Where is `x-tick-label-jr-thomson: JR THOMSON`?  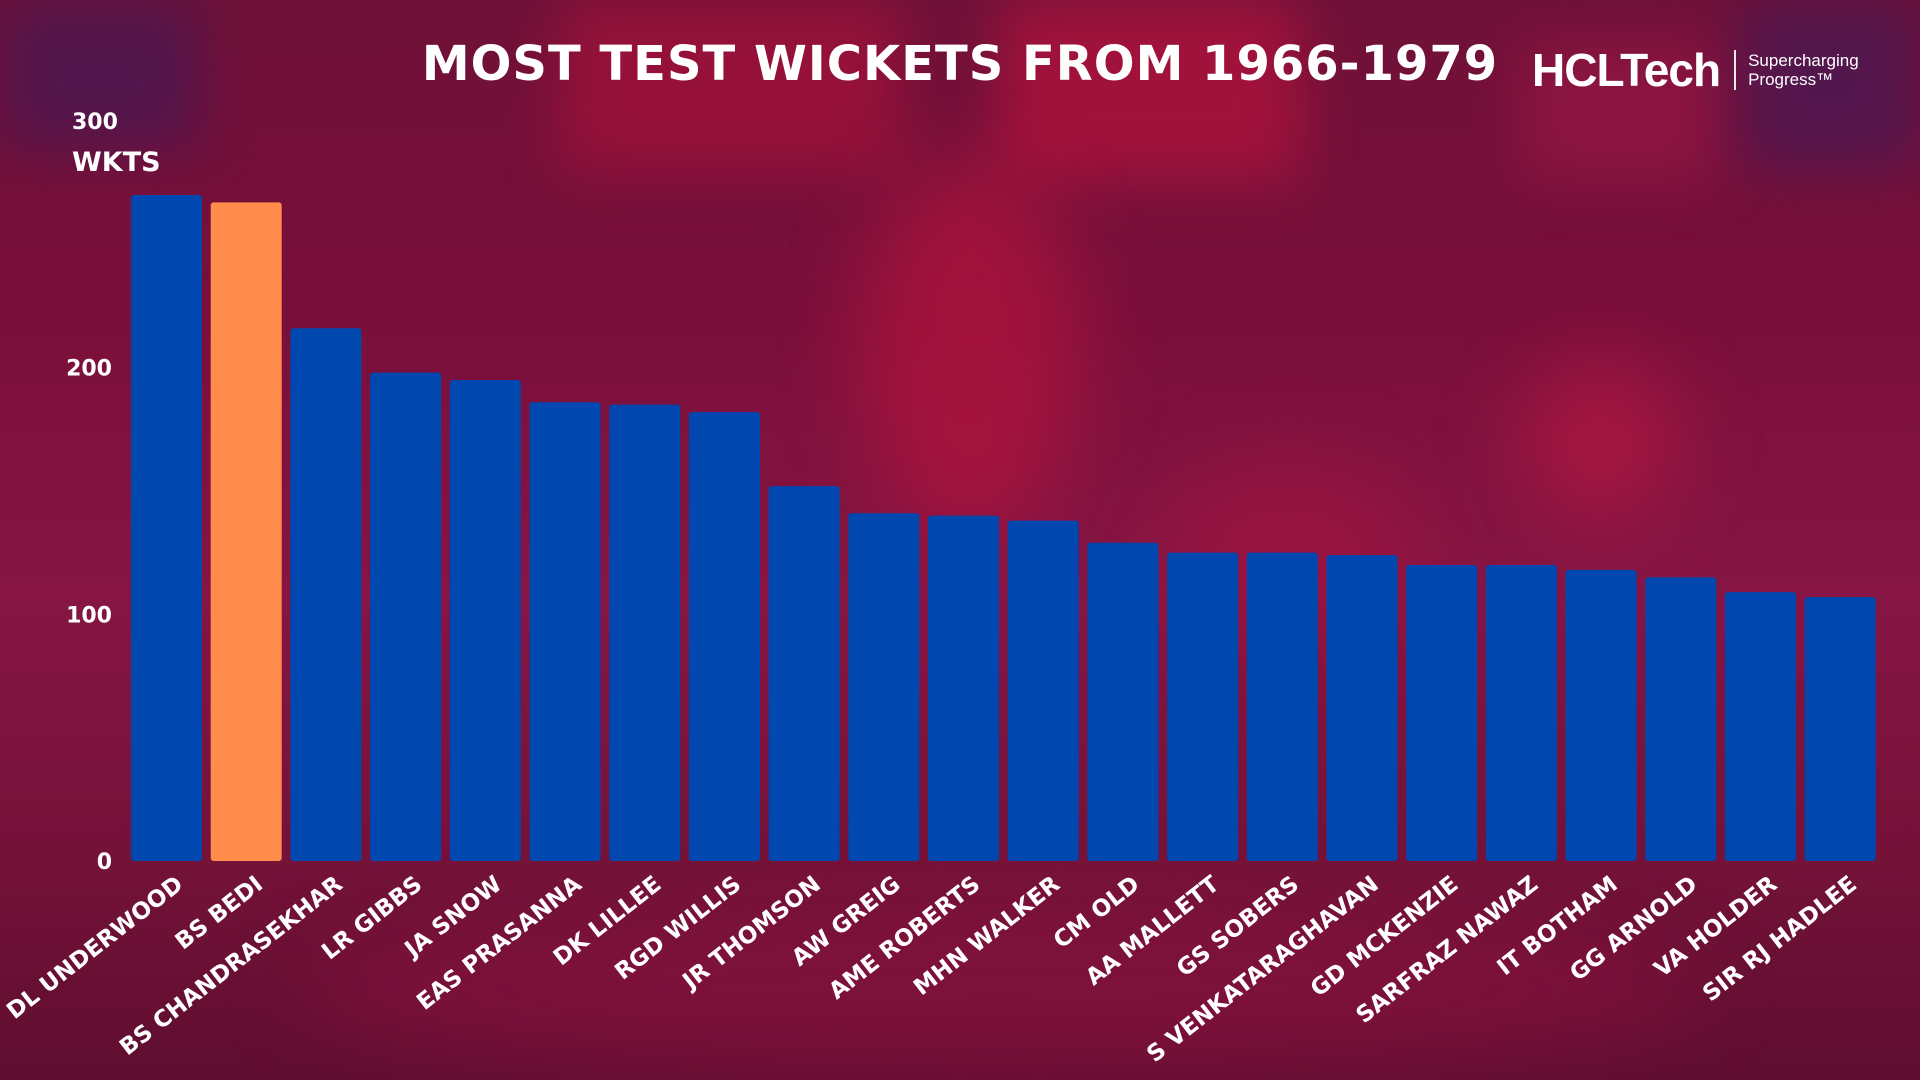 x-tick-label-jr-thomson: JR THOMSON is located at coordinates (751, 933).